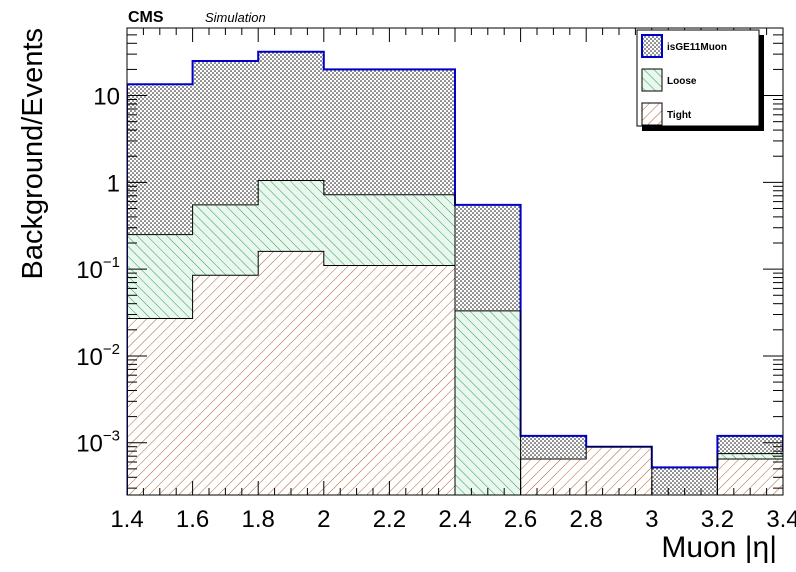 This screenshot has height=572, width=796. I want to click on legend-swatch-tight, so click(652, 114).